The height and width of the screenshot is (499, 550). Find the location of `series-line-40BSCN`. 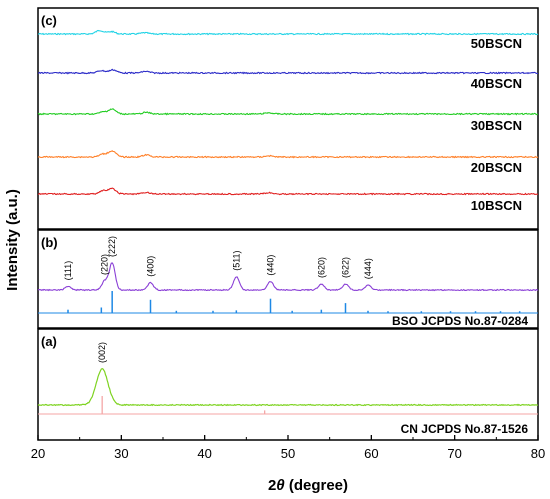

series-line-40BSCN is located at coordinates (287, 71).